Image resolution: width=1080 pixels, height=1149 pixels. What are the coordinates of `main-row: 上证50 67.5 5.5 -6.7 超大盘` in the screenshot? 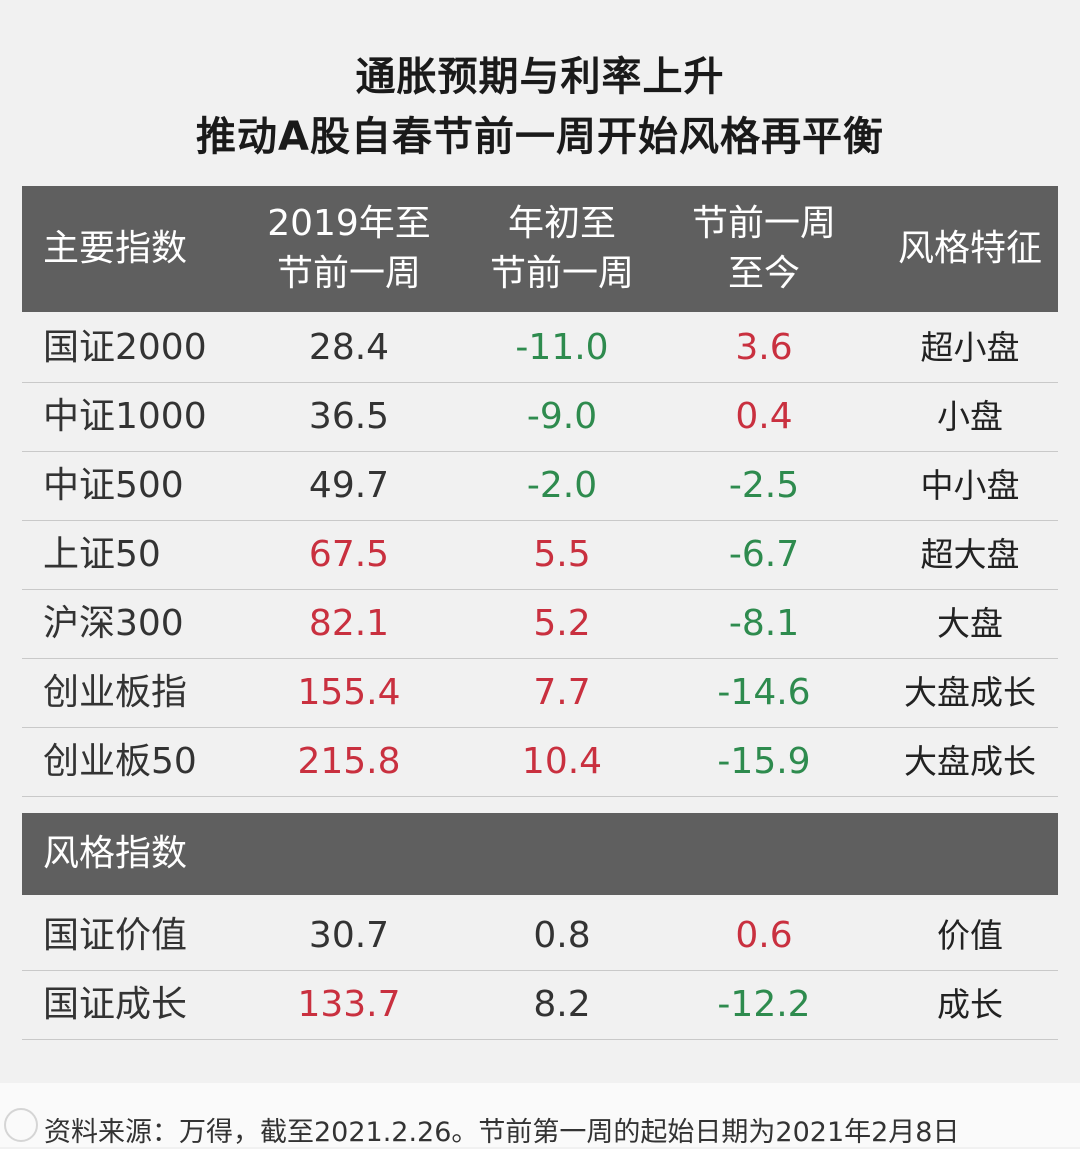 It's located at (540, 555).